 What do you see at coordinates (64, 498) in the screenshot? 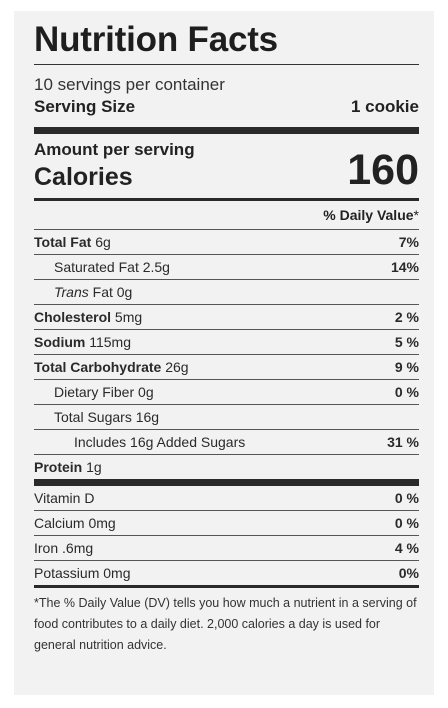
I see `vitamin-name: Vitamin D` at bounding box center [64, 498].